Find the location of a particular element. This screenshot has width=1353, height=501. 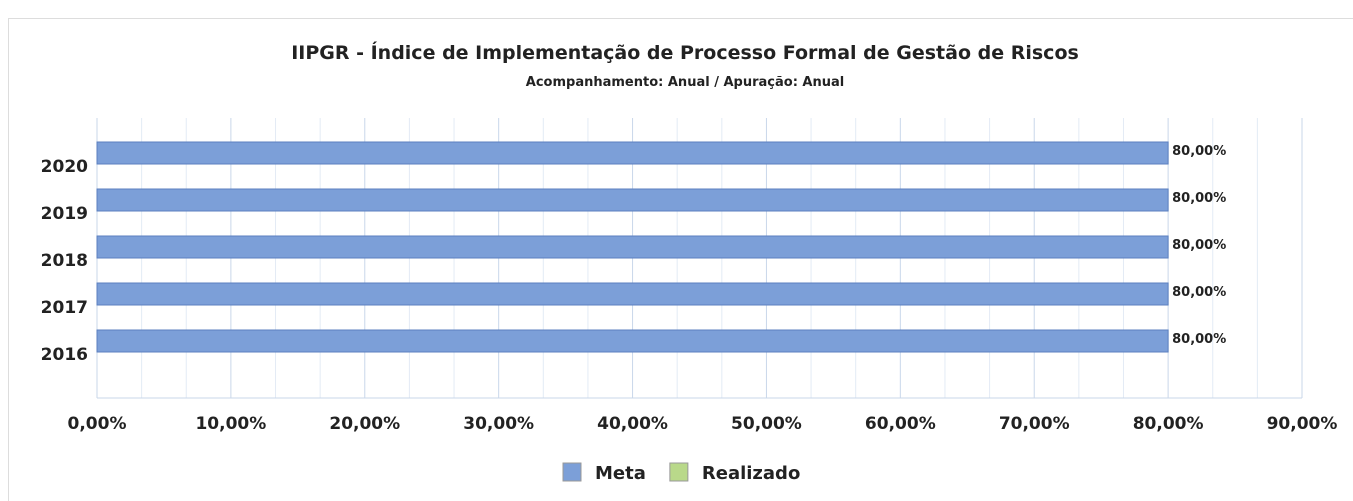

x-tick-label: 70,00% is located at coordinates (1034, 424).